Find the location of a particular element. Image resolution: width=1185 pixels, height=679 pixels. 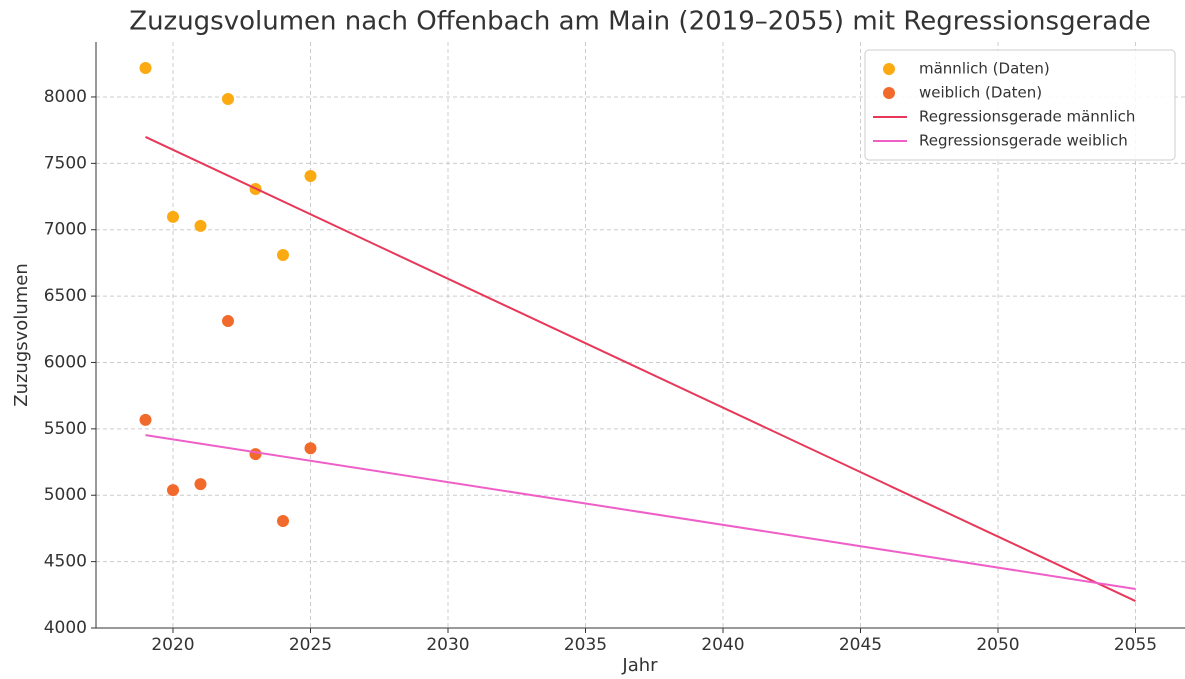

y-tick-label: 4000 is located at coordinates (65, 628).